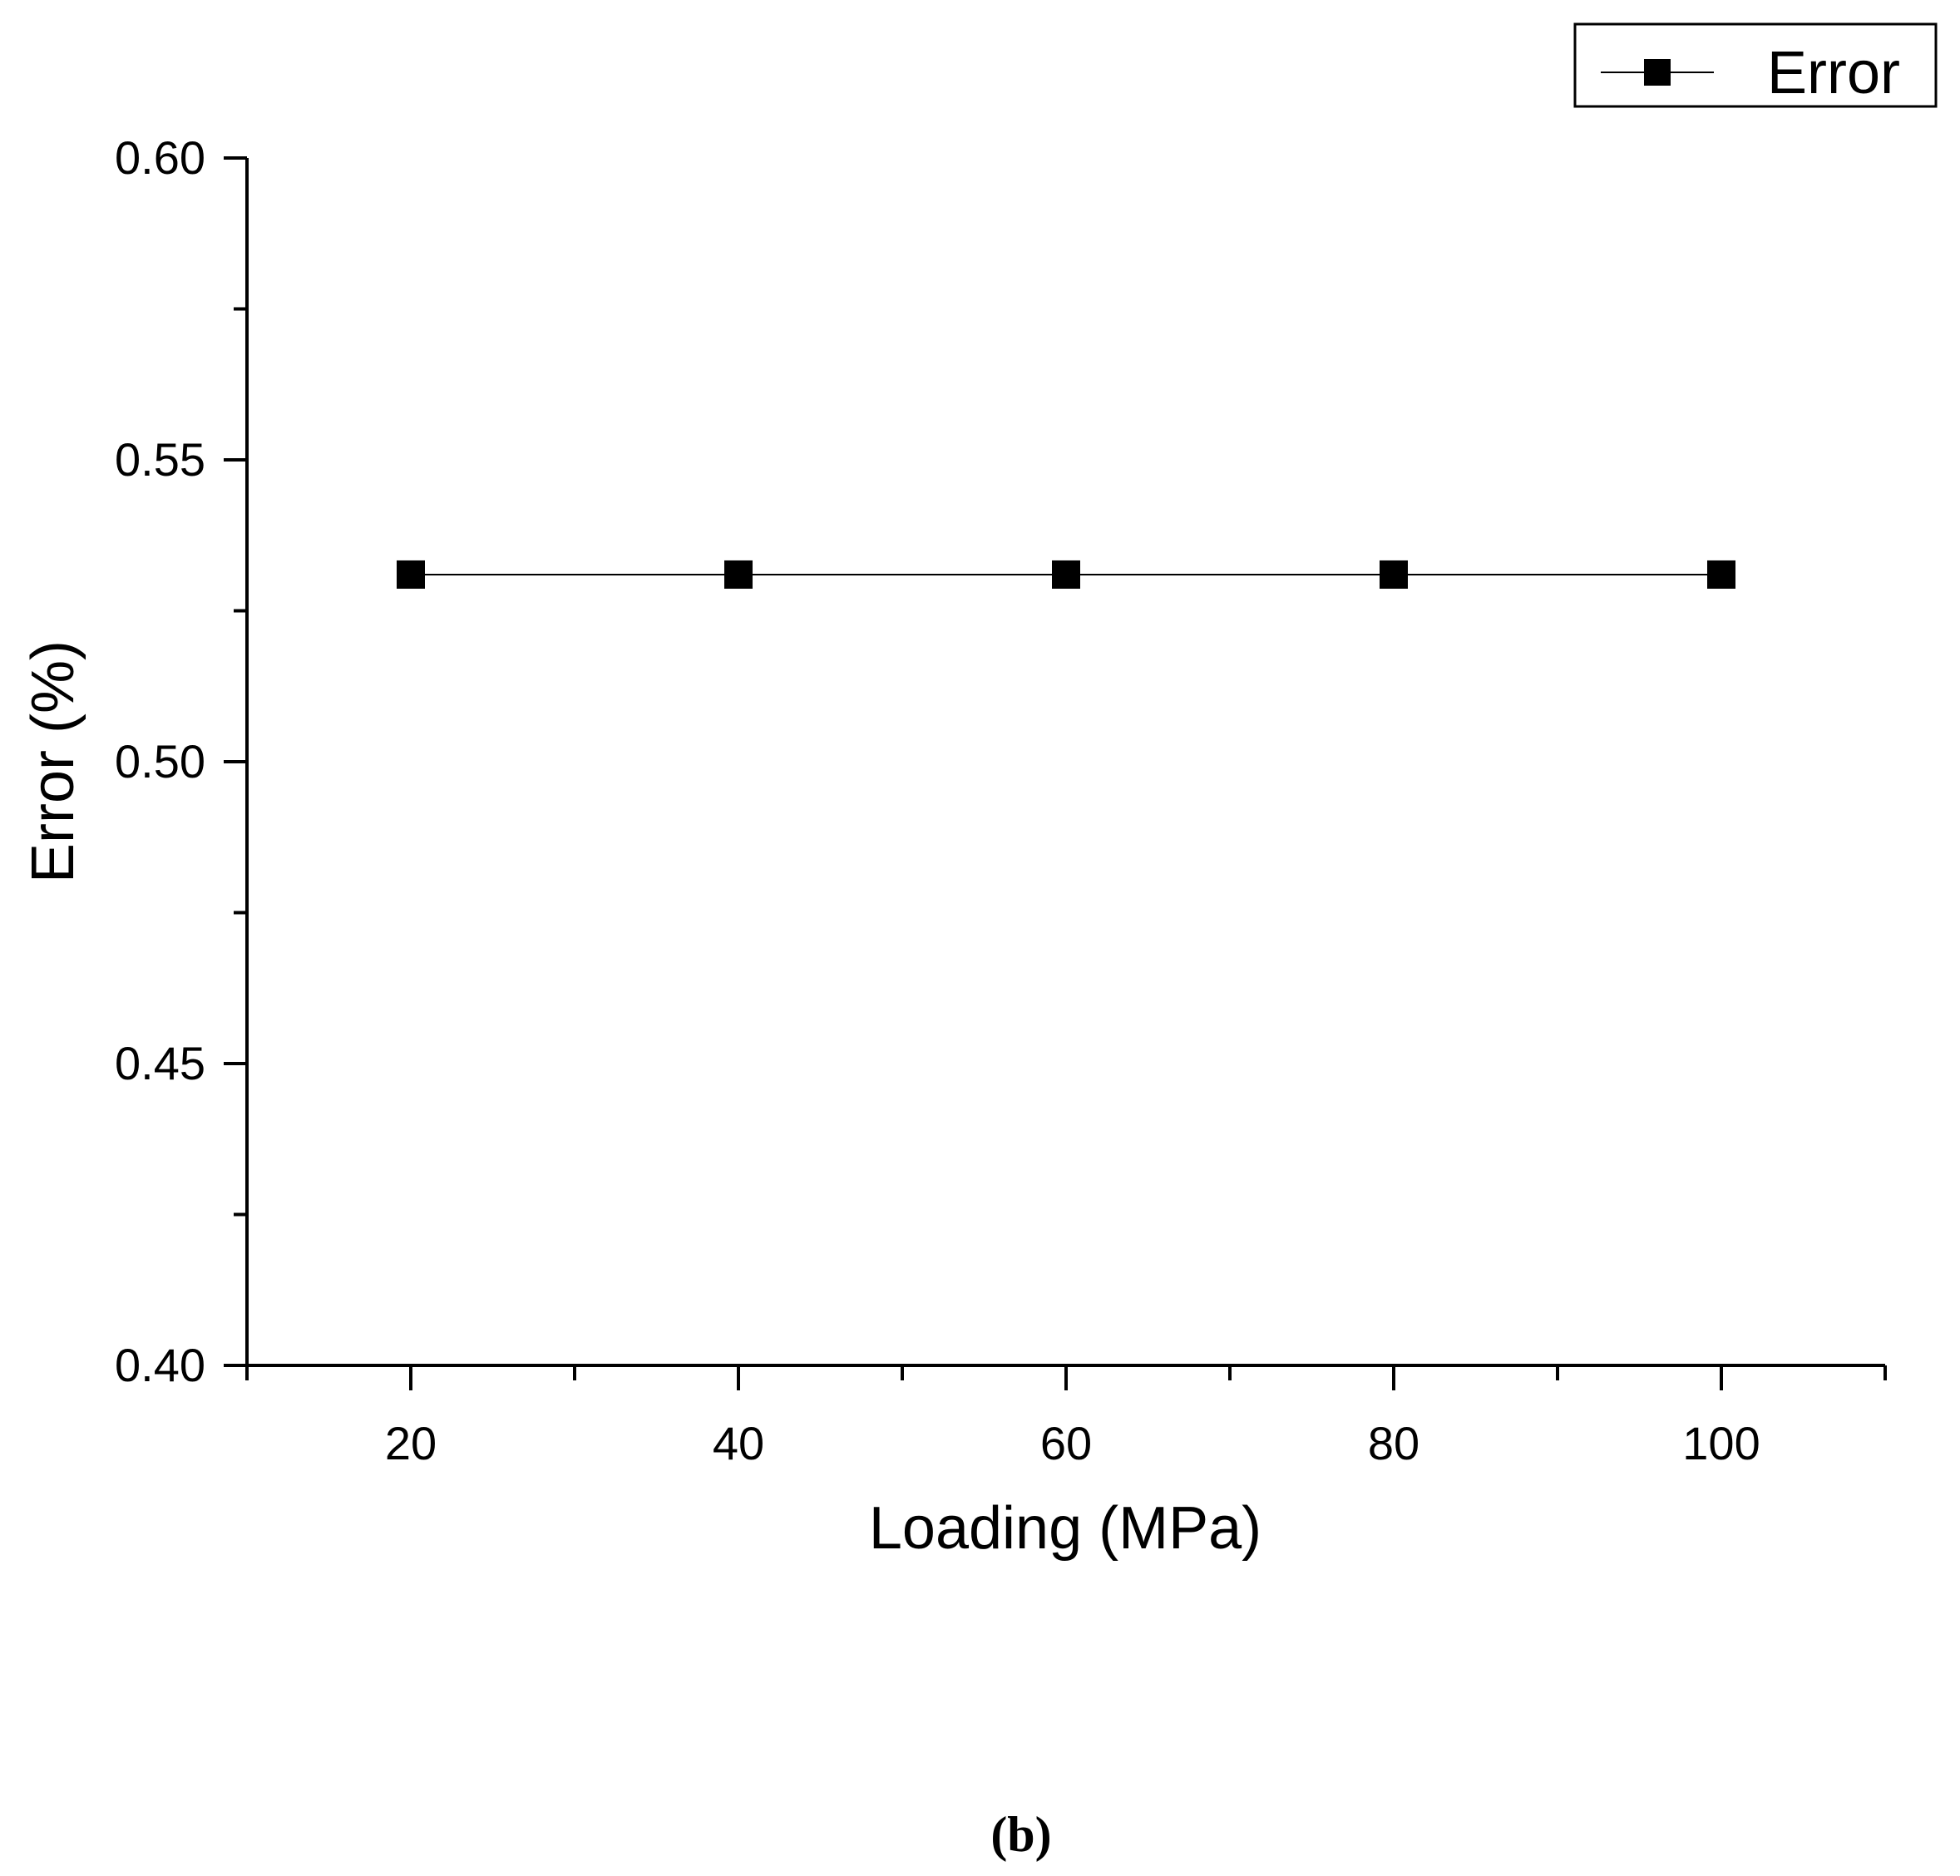 This screenshot has width=1960, height=1876. Describe the element at coordinates (738, 1443) in the screenshot. I see `x-tick-label: 40` at that location.